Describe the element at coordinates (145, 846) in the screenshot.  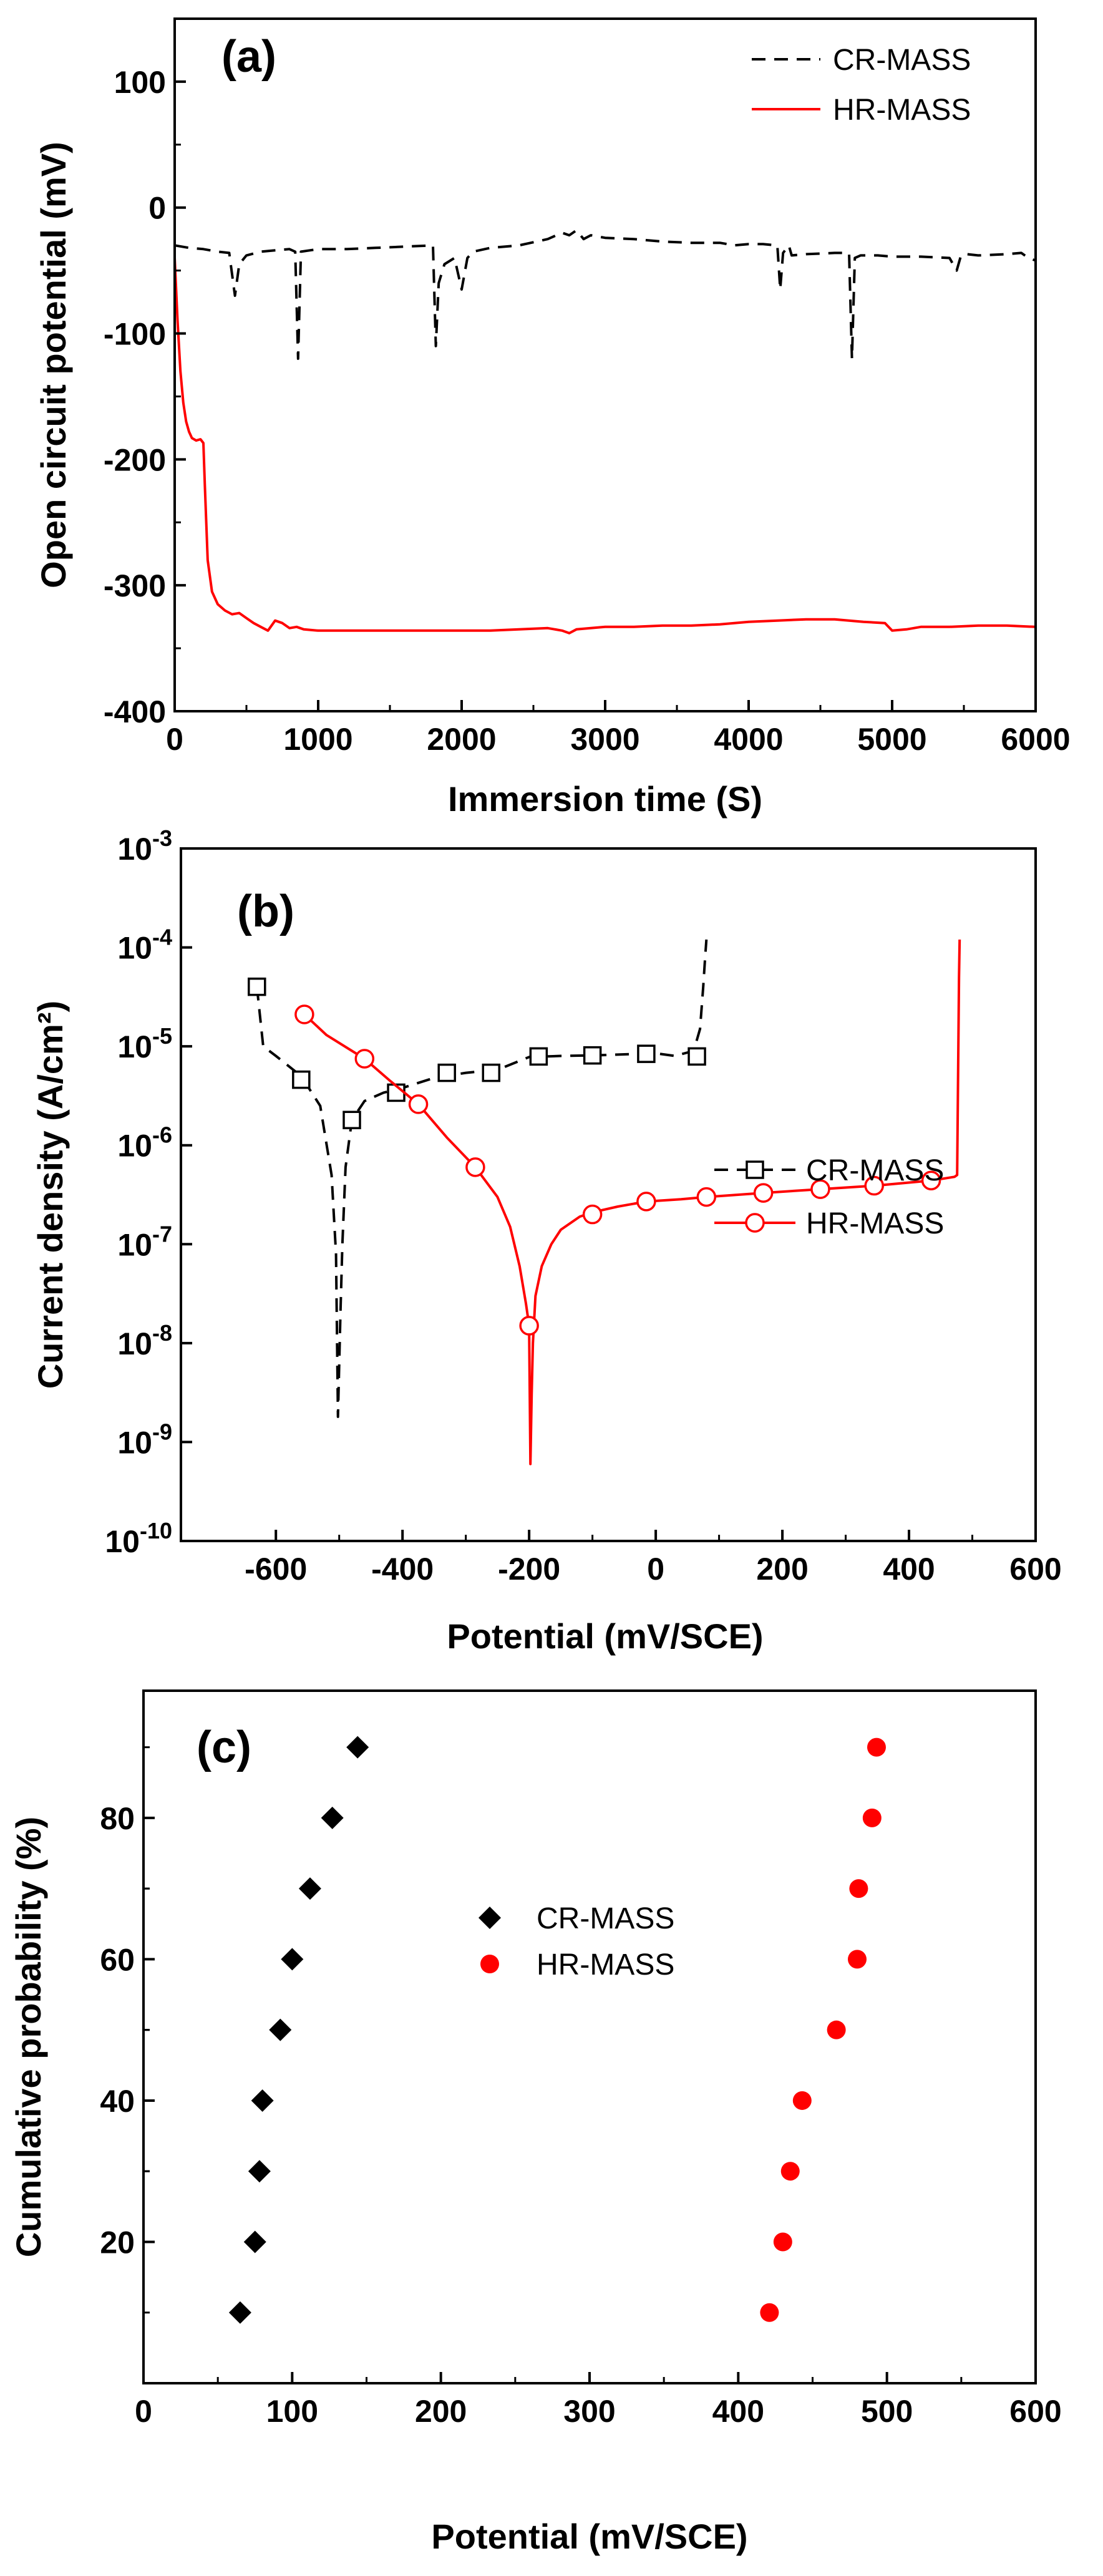
I see `y-tick-label: 10⁻³` at that location.